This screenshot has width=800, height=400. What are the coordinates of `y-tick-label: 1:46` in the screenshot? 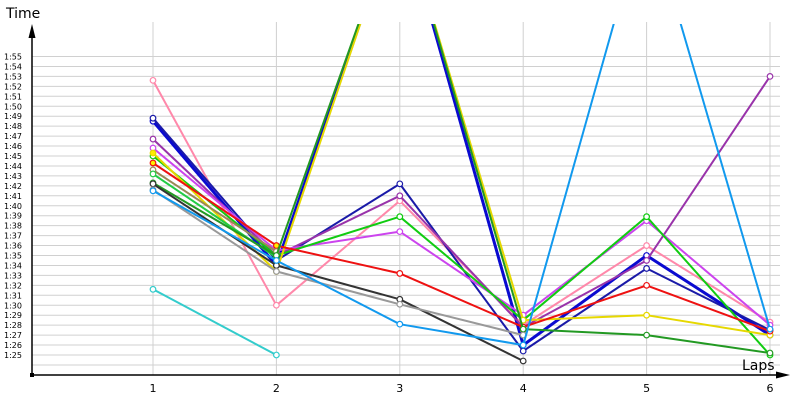 It's located at (13, 146).